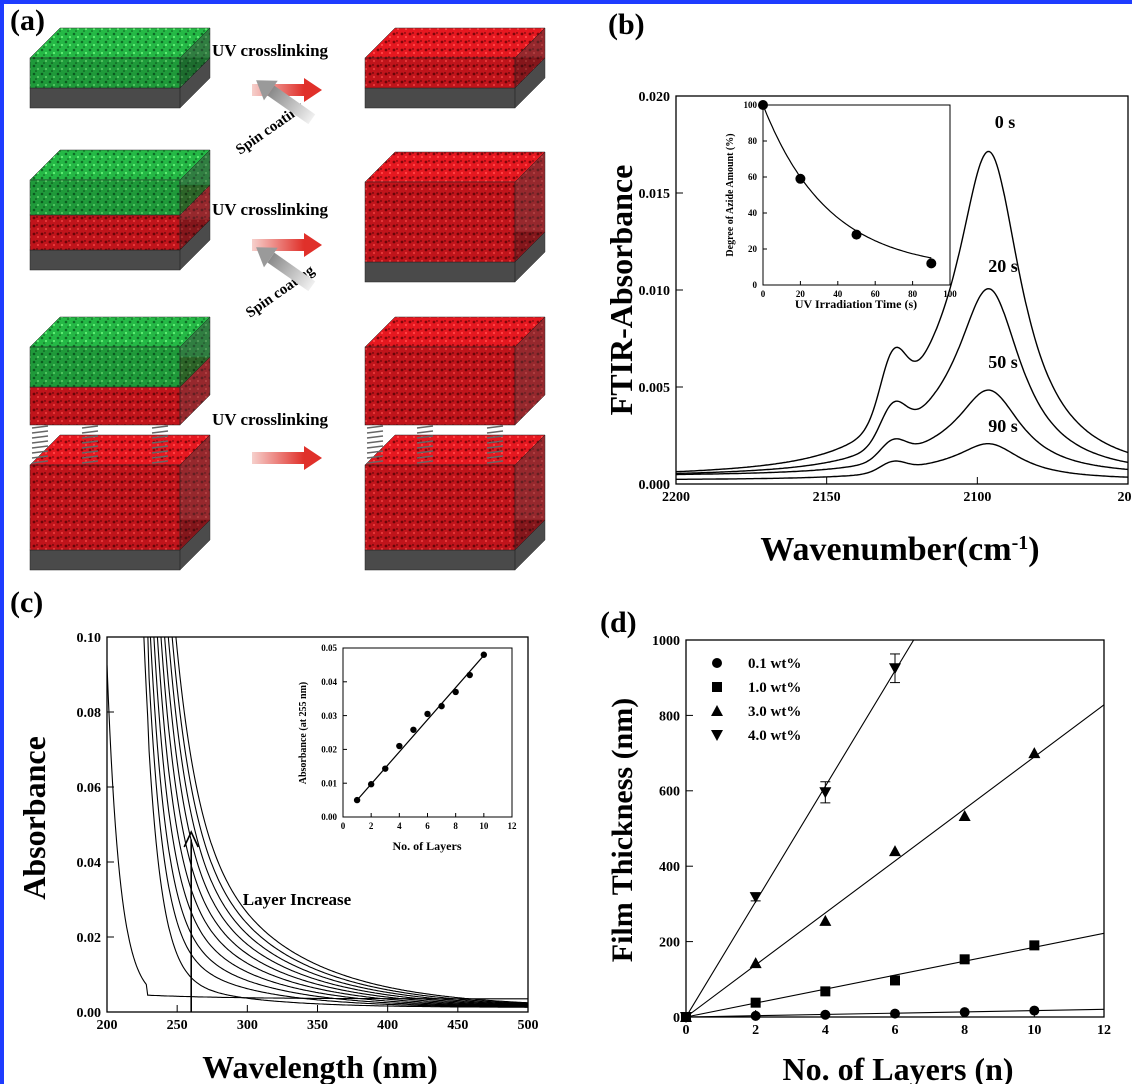 This screenshot has height=1084, width=1132. I want to click on stack-r2-left-layer-1-front, so click(105, 197).